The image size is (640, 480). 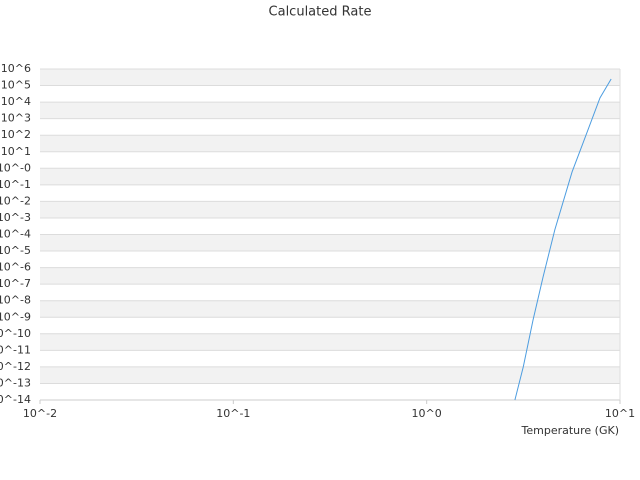 I want to click on y-tick-label: 10^-12, so click(x=15, y=366).